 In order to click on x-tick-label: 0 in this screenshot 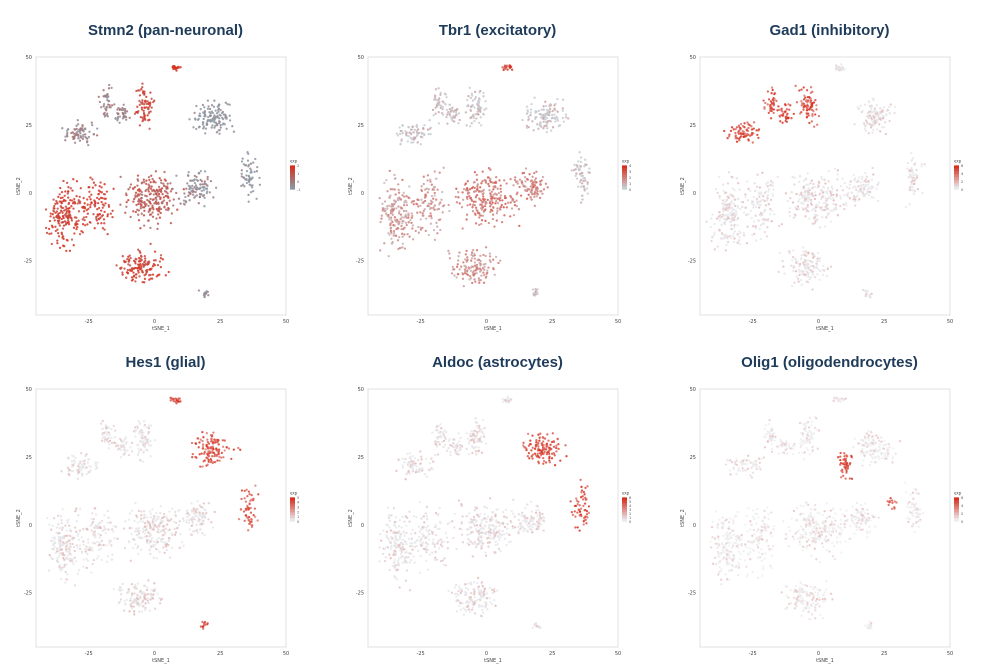, I will do `click(154, 654)`.